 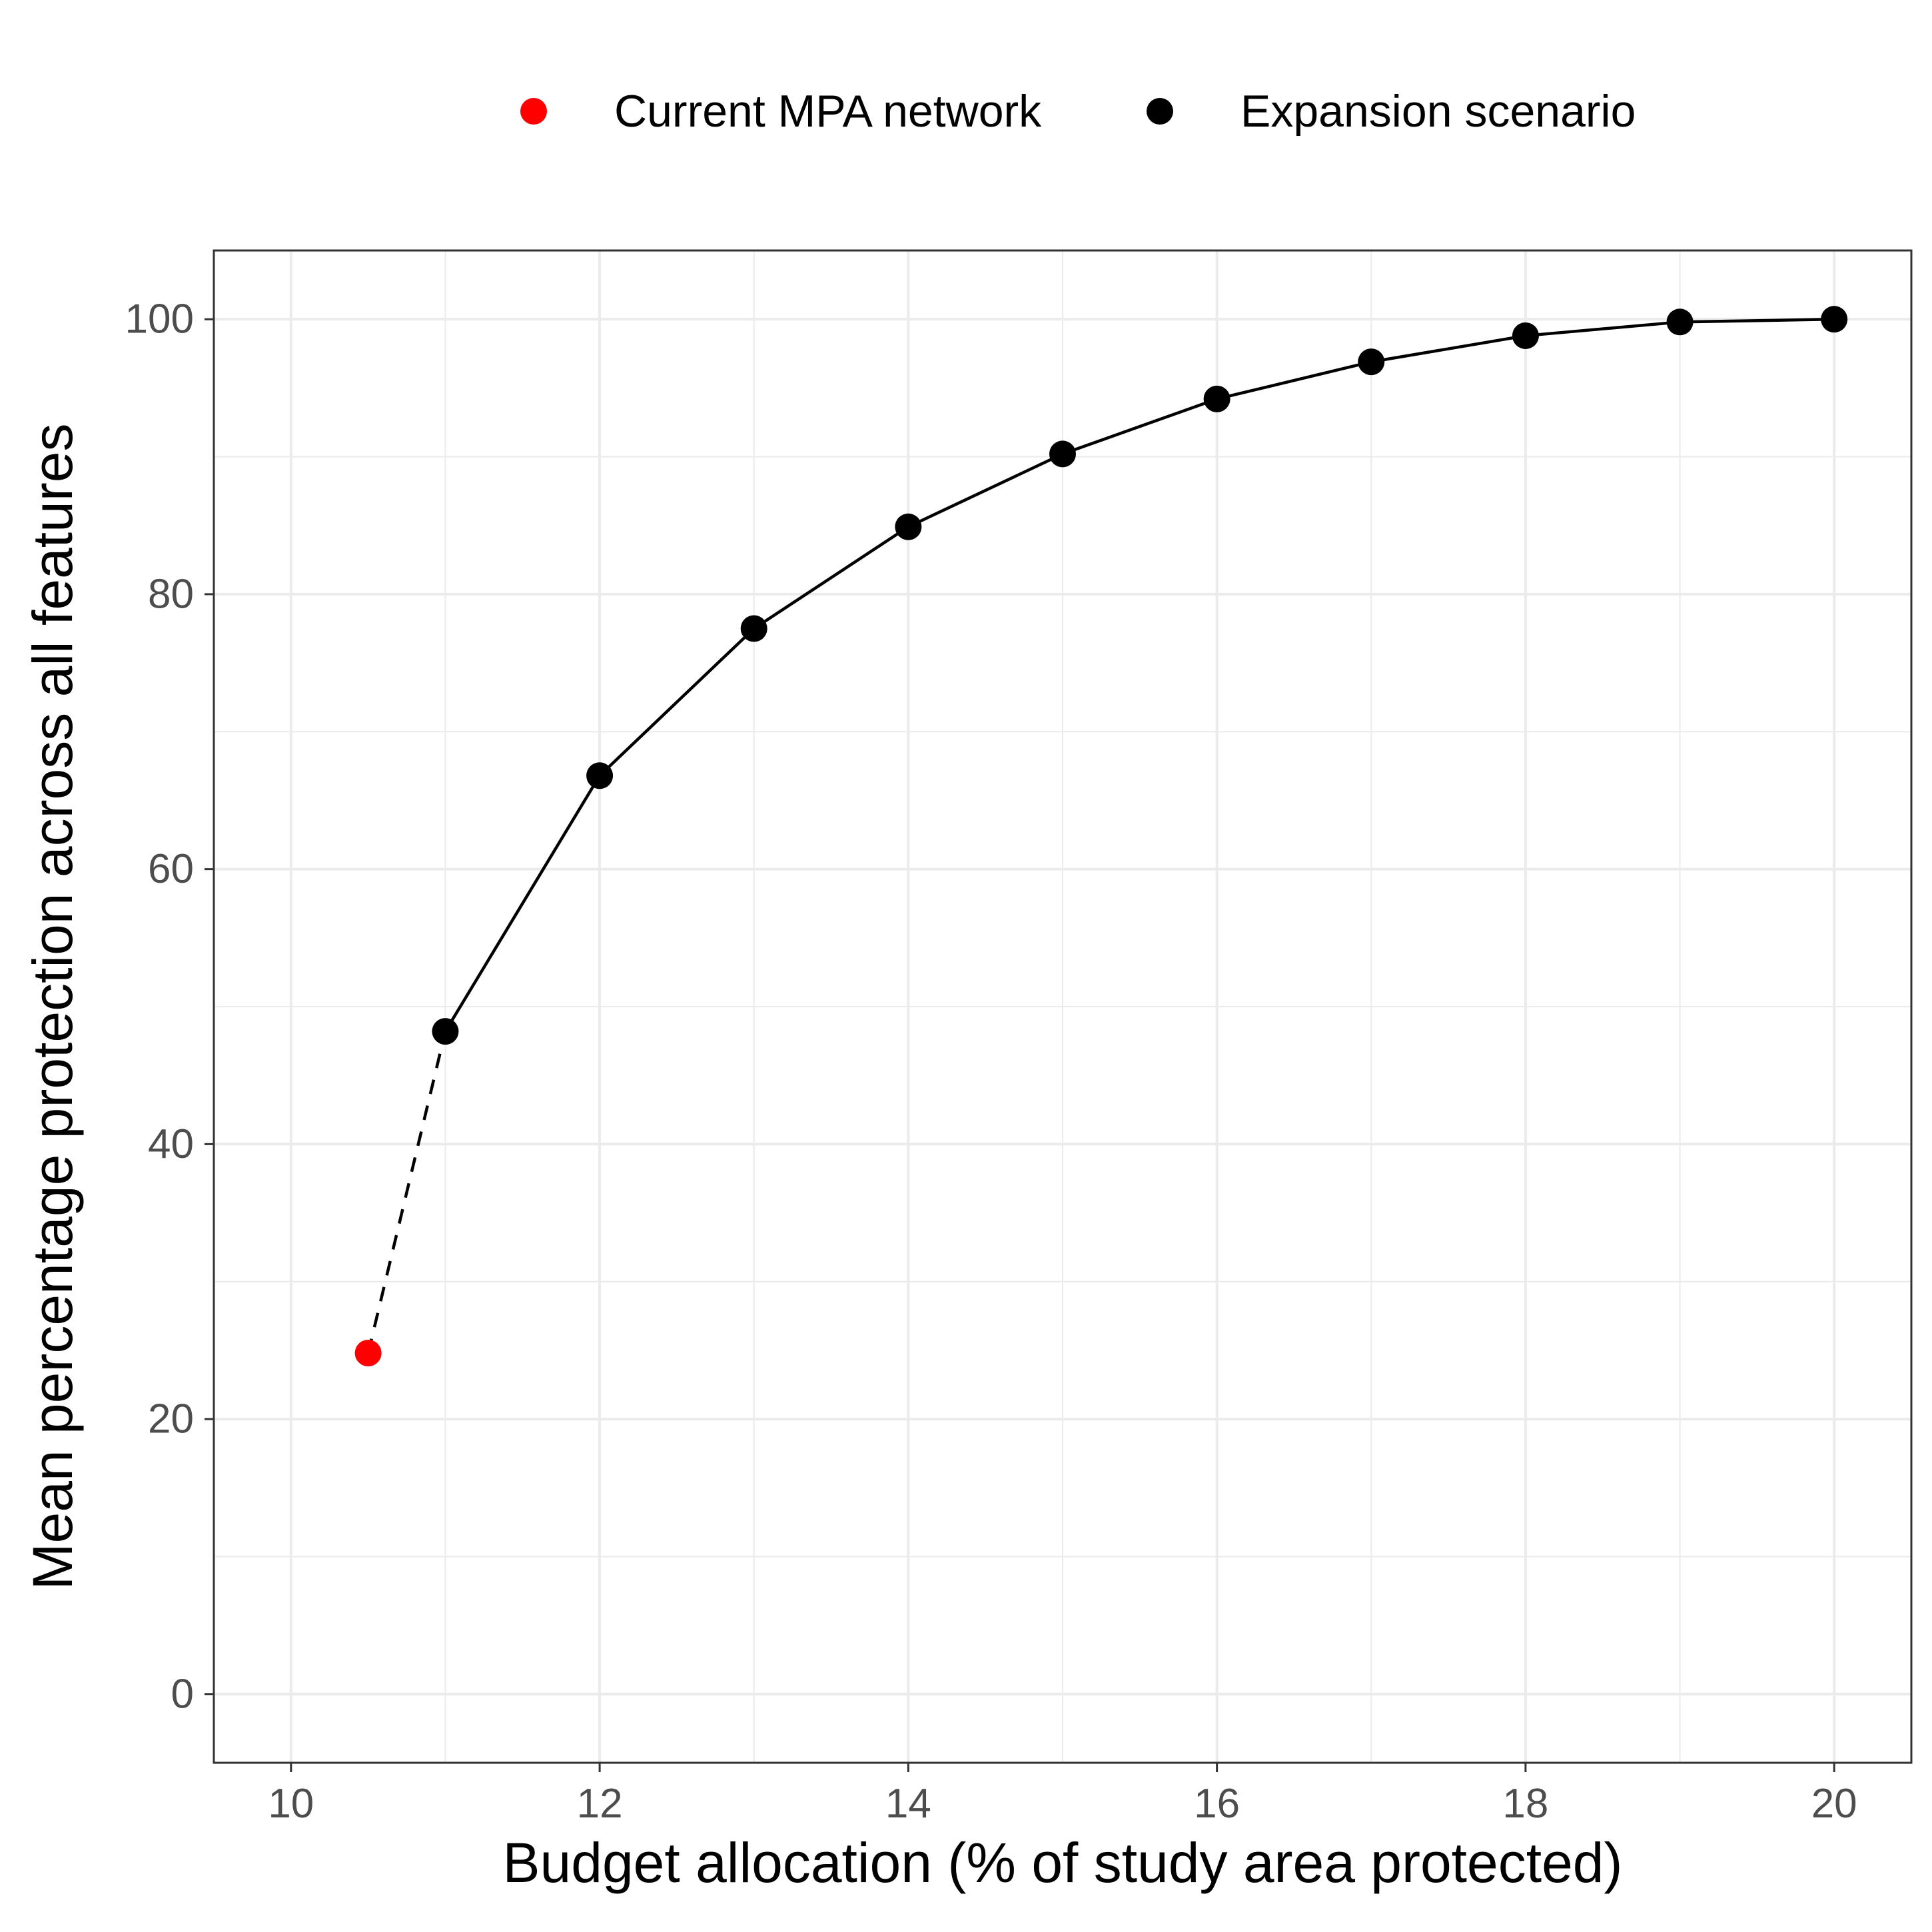 I want to click on x-tick-label: 14, so click(x=908, y=1804).